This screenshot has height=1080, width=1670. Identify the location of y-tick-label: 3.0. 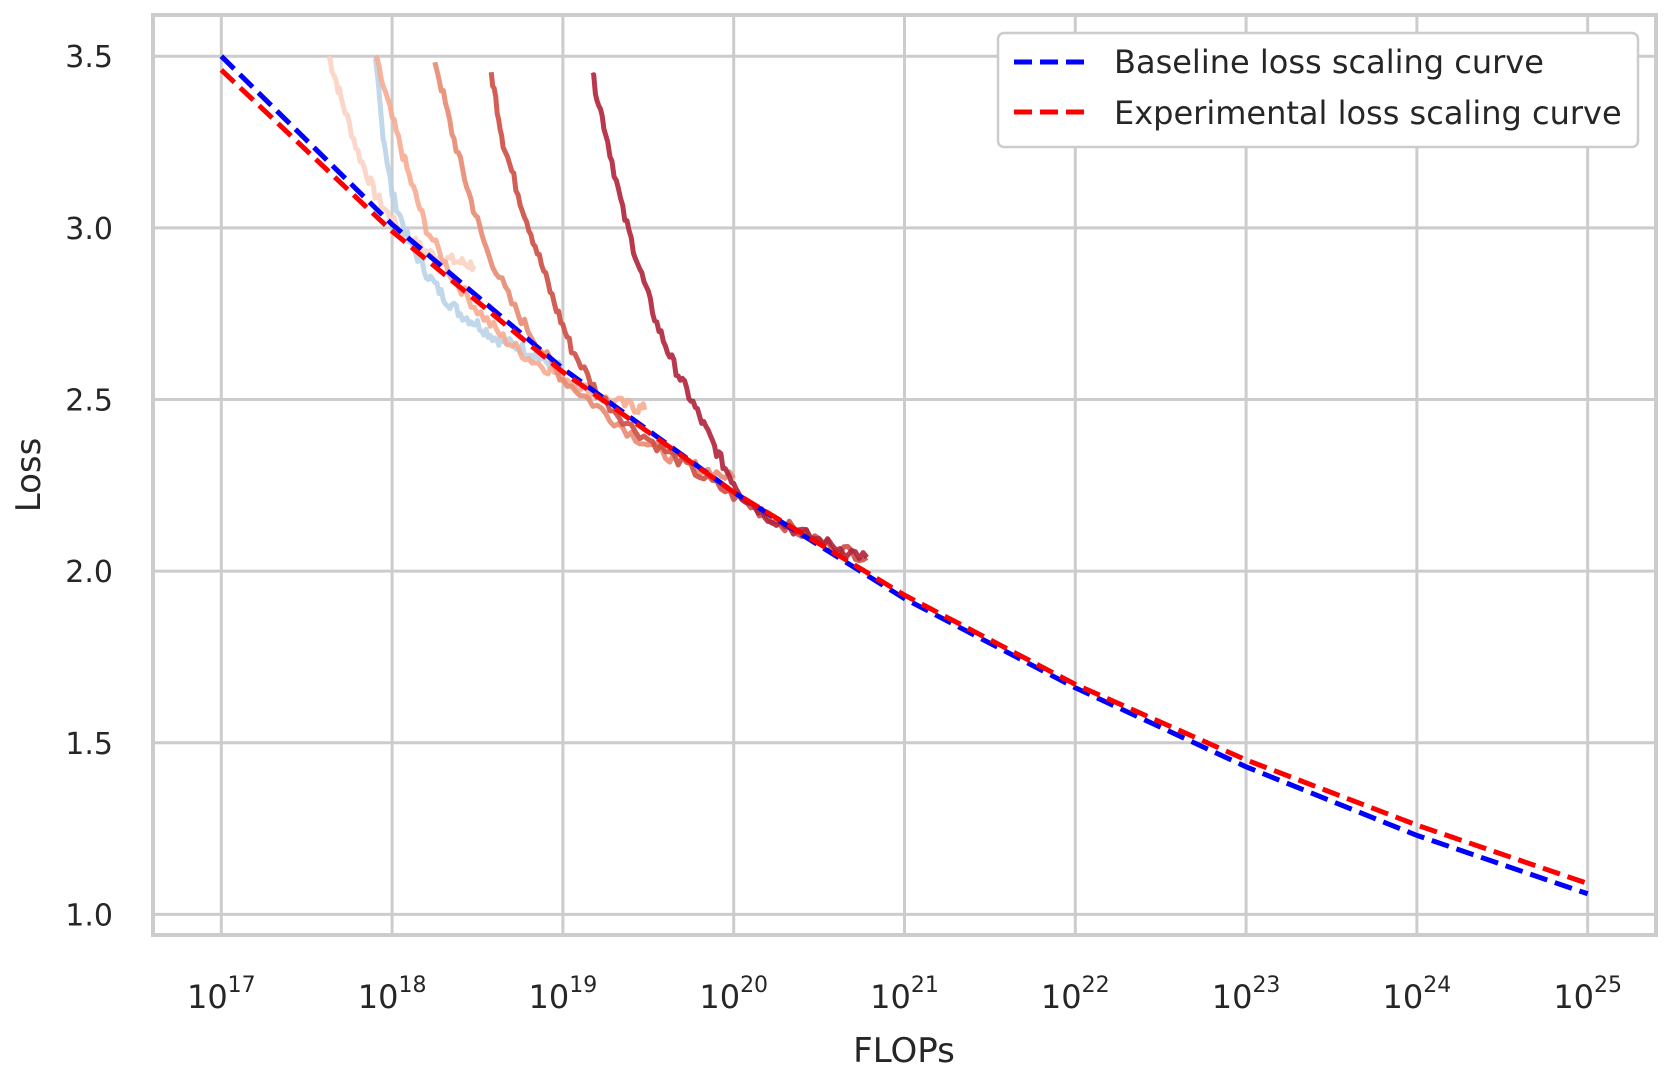
(89, 229).